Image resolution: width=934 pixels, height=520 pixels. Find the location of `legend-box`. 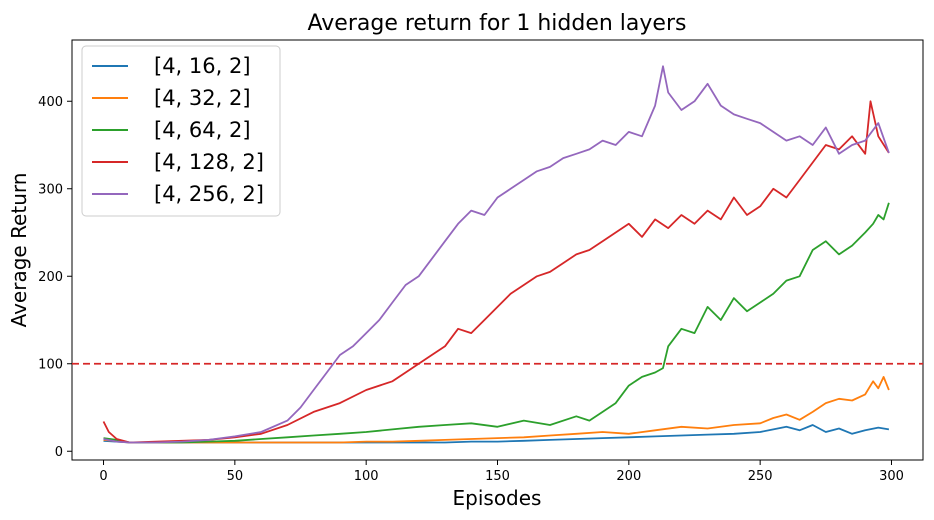

legend-box is located at coordinates (181, 131).